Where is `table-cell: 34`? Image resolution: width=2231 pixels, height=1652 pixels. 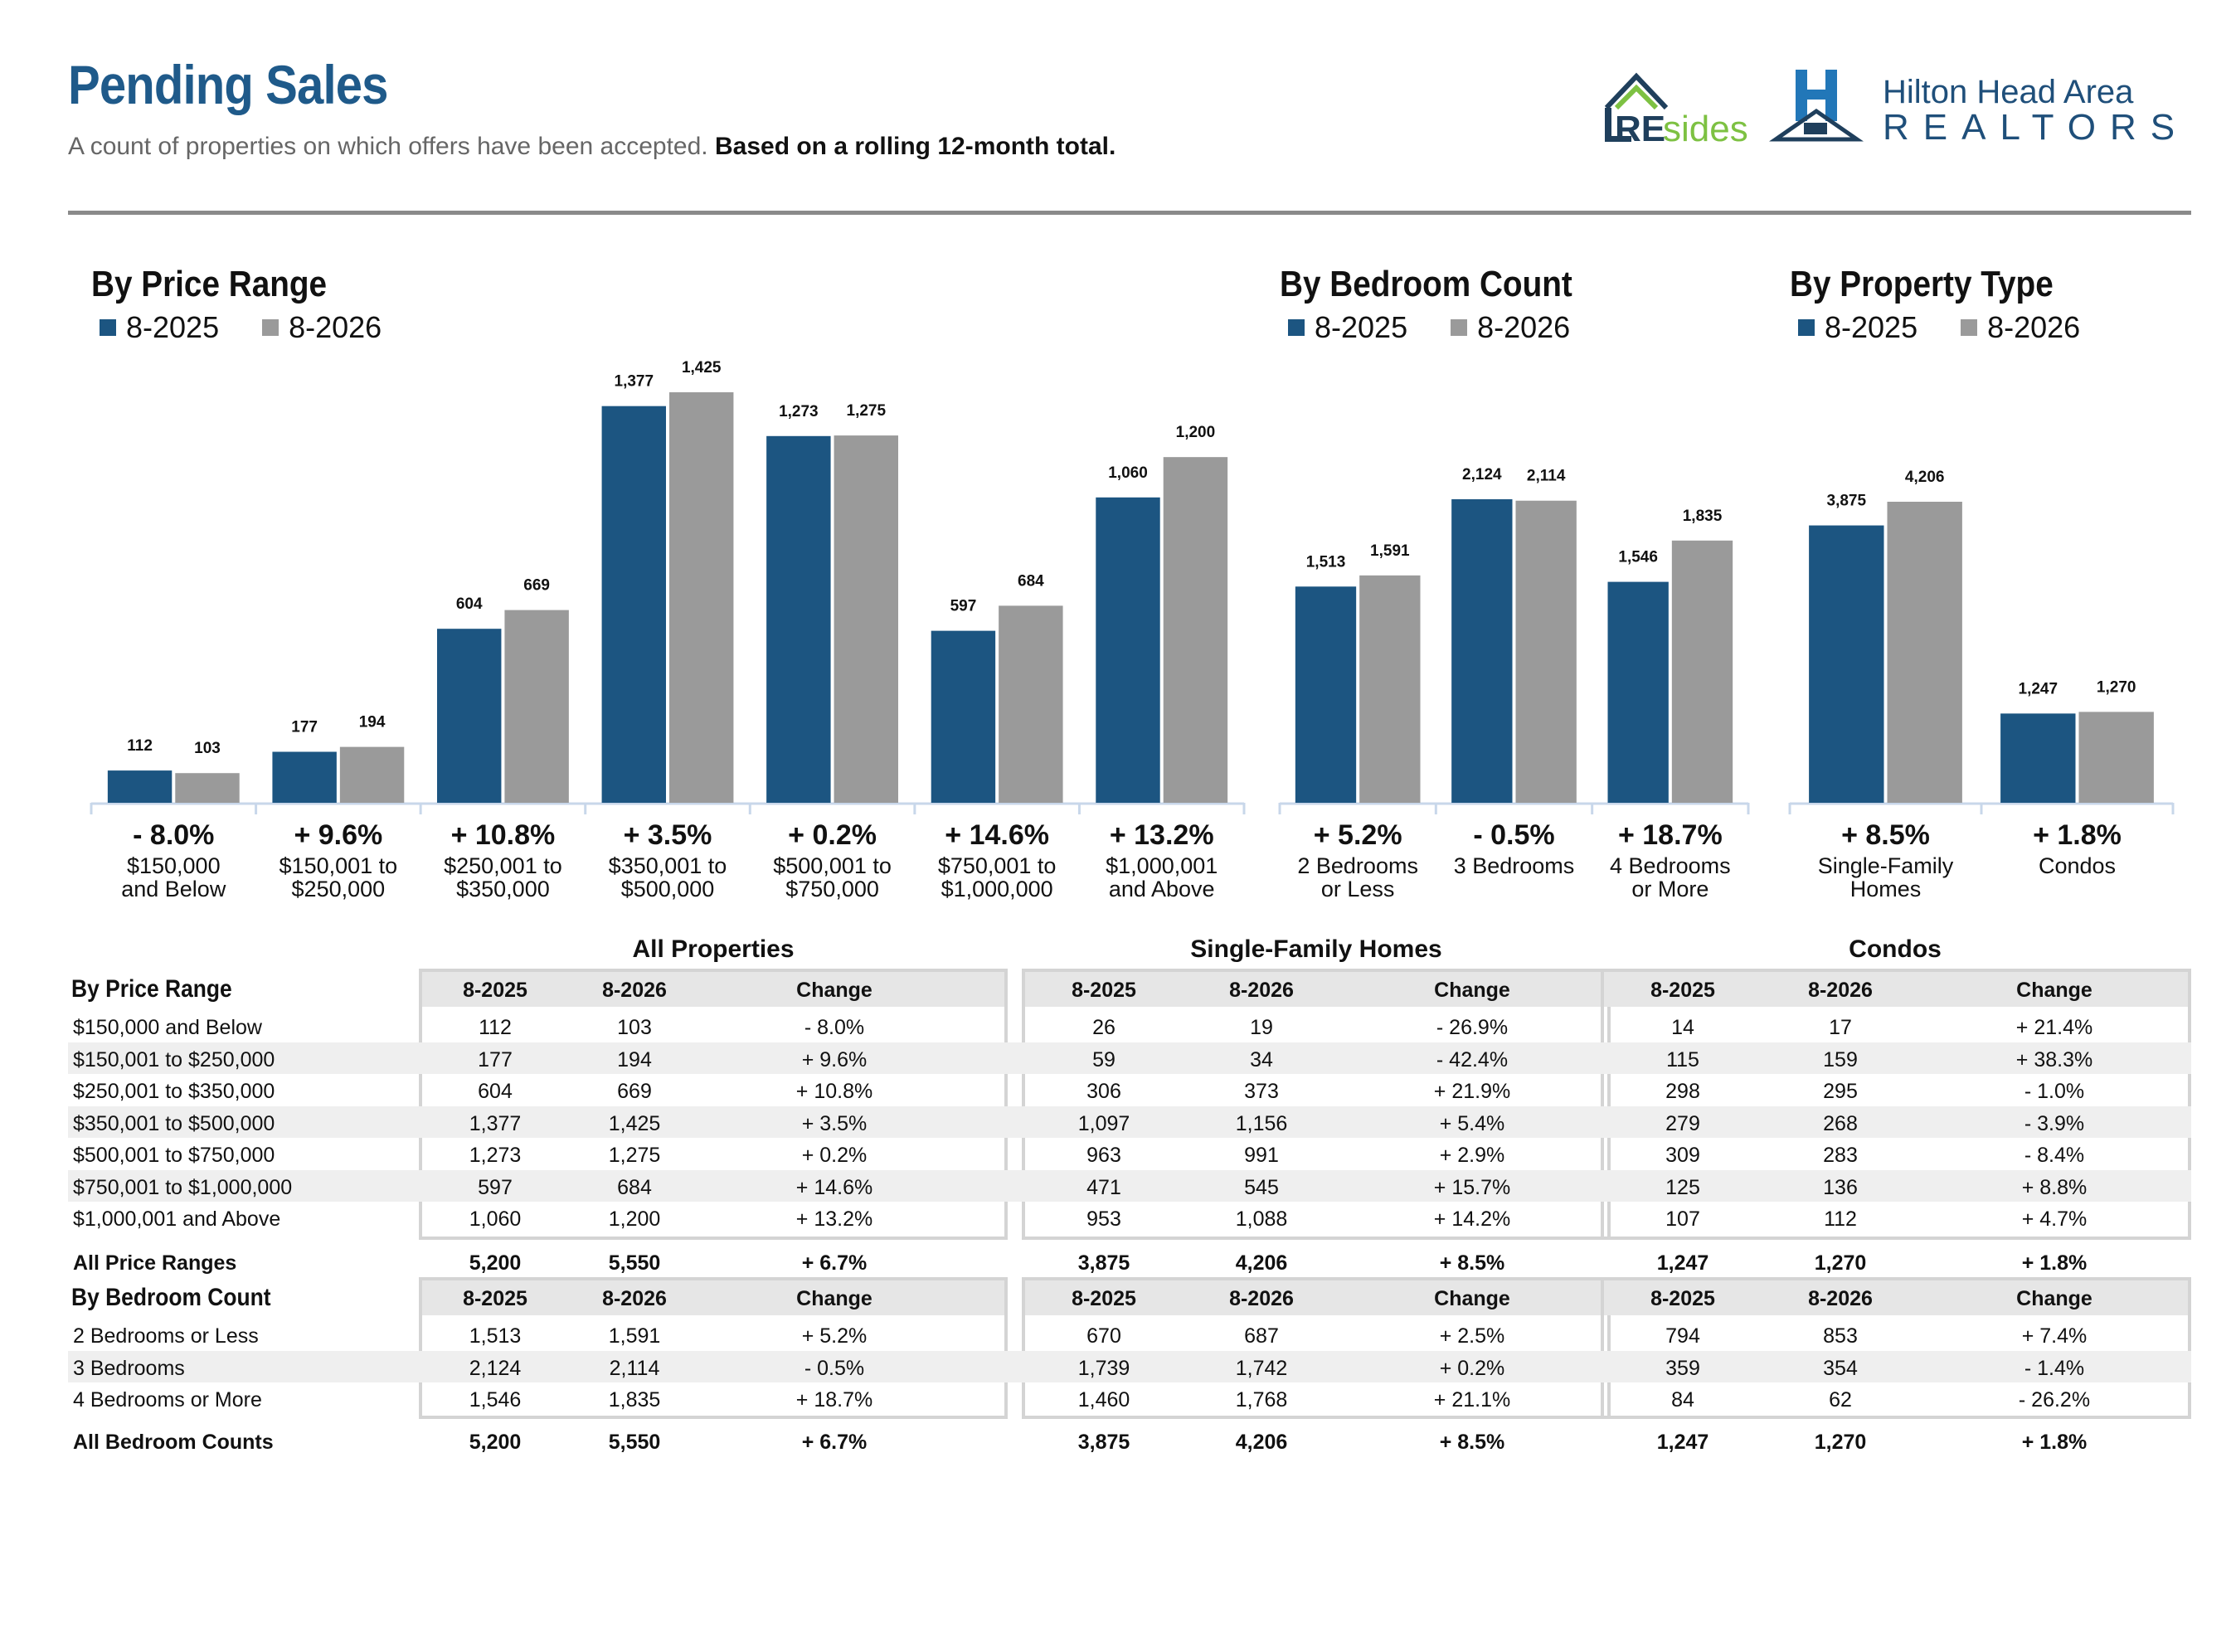 table-cell: 34 is located at coordinates (1261, 1059).